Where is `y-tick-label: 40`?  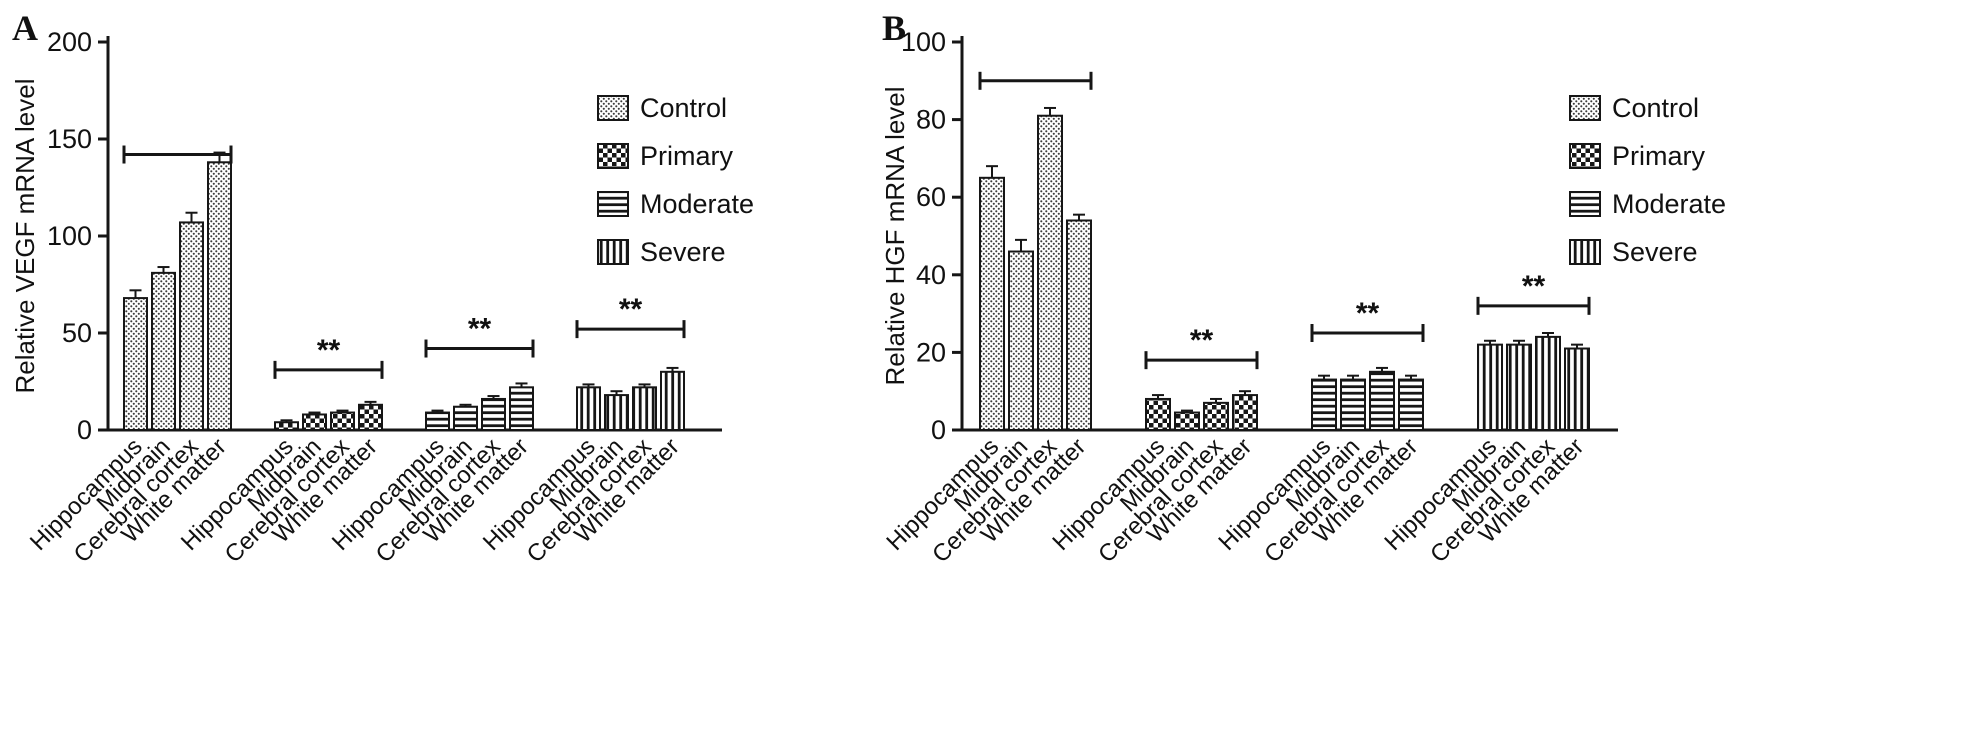 y-tick-label: 40 is located at coordinates (931, 275).